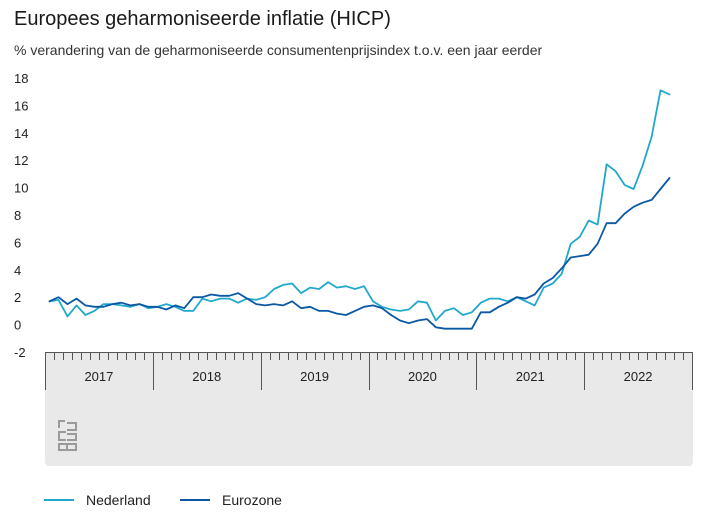 This screenshot has height=529, width=705. I want to click on y-tick-label: -2, so click(20, 352).